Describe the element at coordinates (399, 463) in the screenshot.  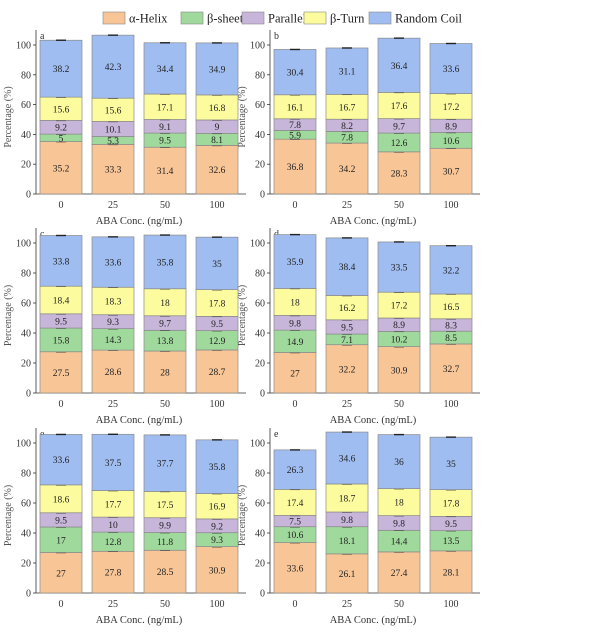
I see `data-label: 36` at that location.